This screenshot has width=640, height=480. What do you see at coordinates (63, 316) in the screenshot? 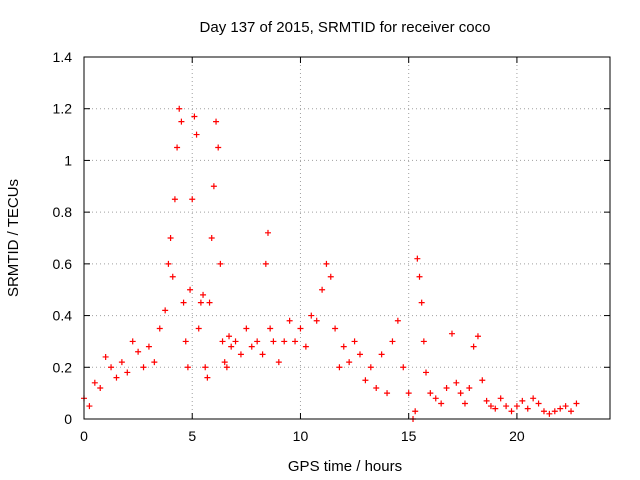
I see `y-tick-label: 0.4` at bounding box center [63, 316].